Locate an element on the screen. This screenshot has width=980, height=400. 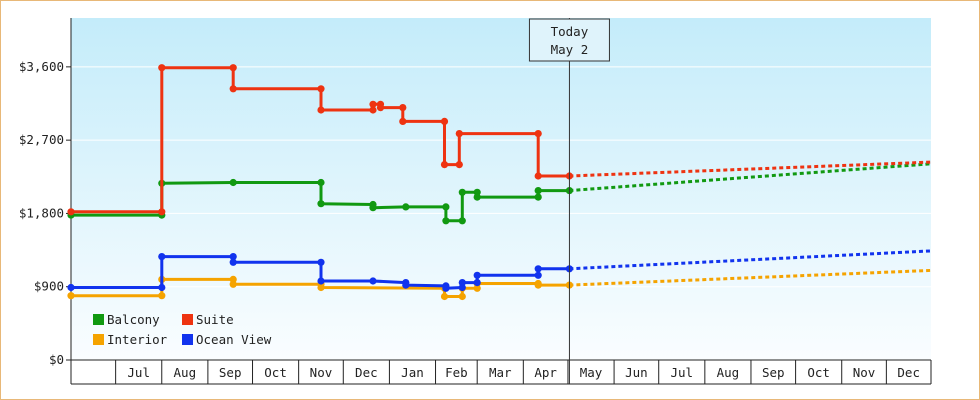
y-tick-label: $1,800 is located at coordinates (41, 212).